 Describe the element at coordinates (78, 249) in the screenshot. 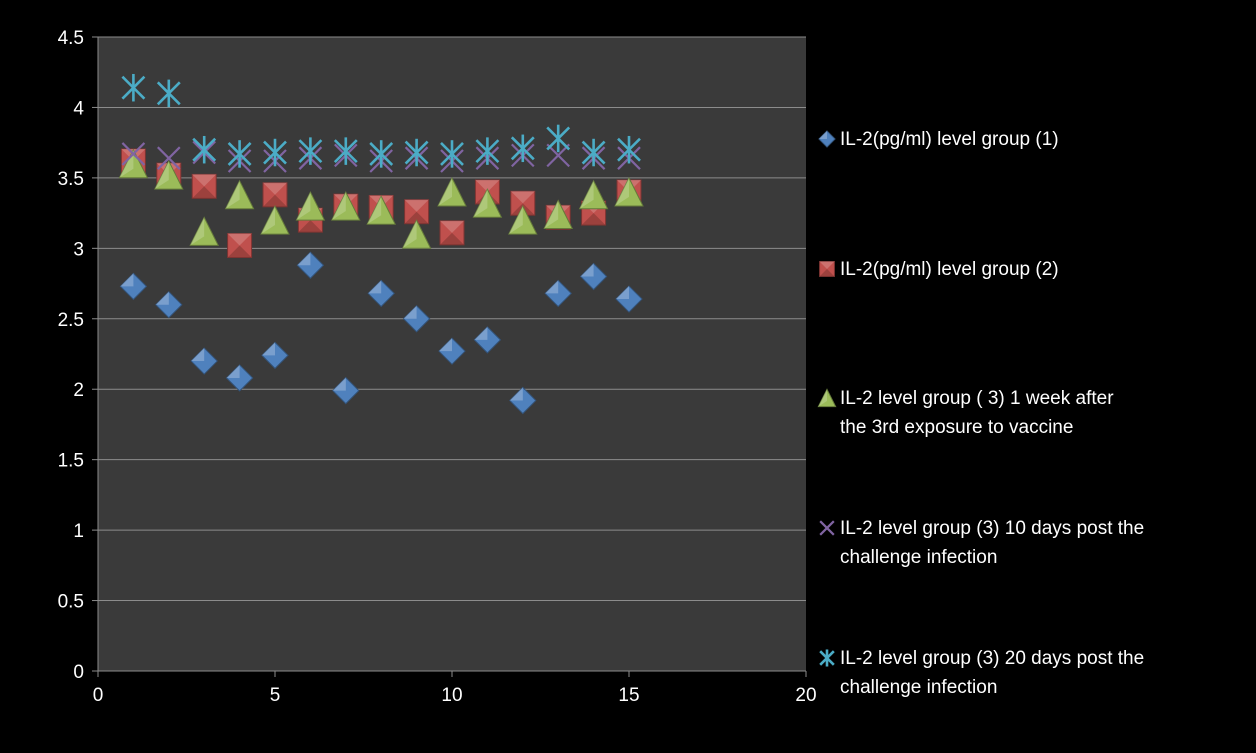

I see `y-tick-label: 3` at that location.